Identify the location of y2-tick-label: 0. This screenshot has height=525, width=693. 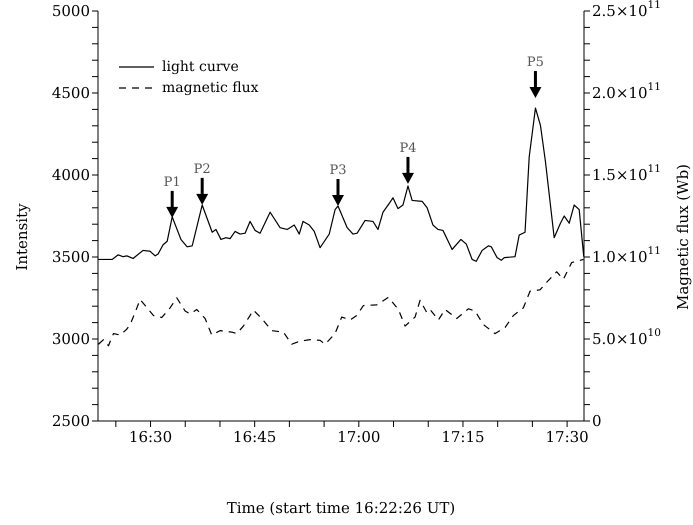
(597, 421).